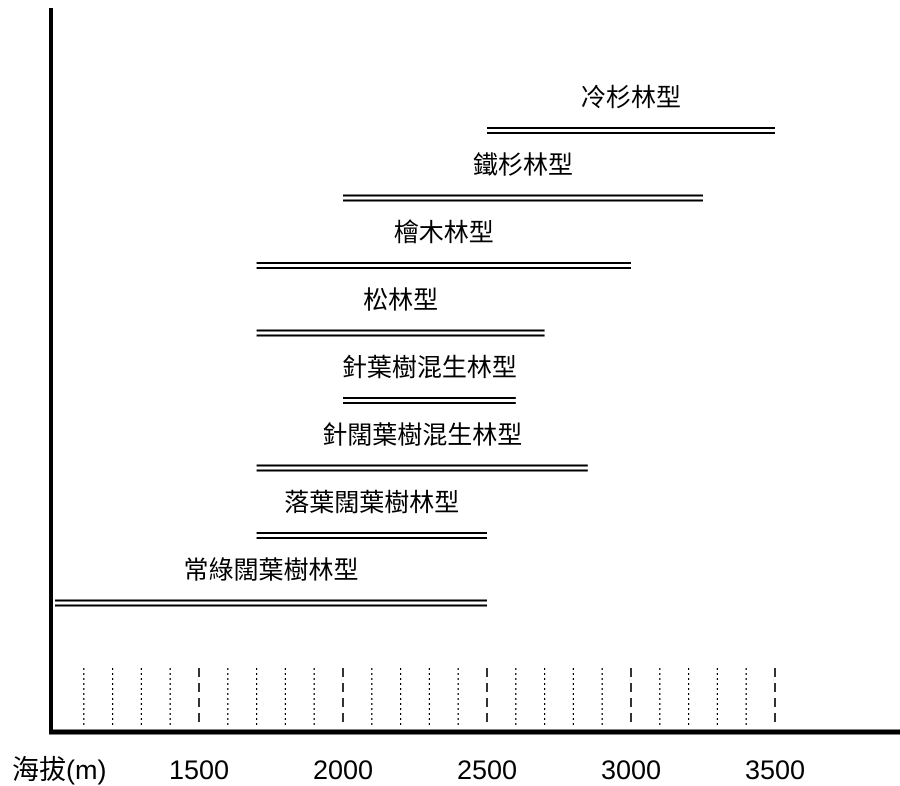 The height and width of the screenshot is (786, 900). What do you see at coordinates (429, 698) in the screenshot?
I see `grid-layer` at bounding box center [429, 698].